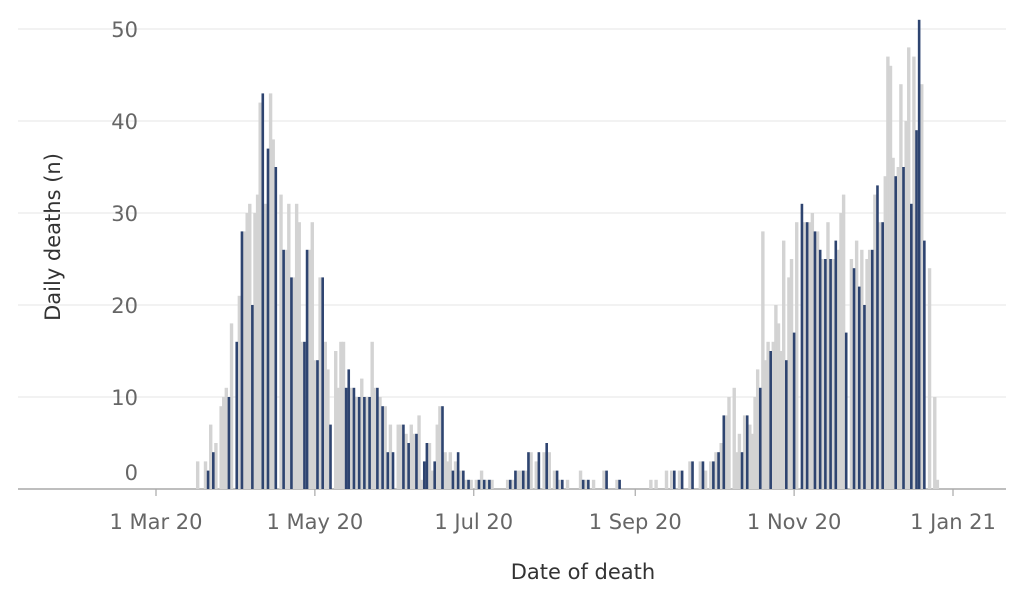 Image resolution: width=1018 pixels, height=610 pixels. Describe the element at coordinates (155, 522) in the screenshot. I see `x-tick-label: 1 Mar 20` at that location.